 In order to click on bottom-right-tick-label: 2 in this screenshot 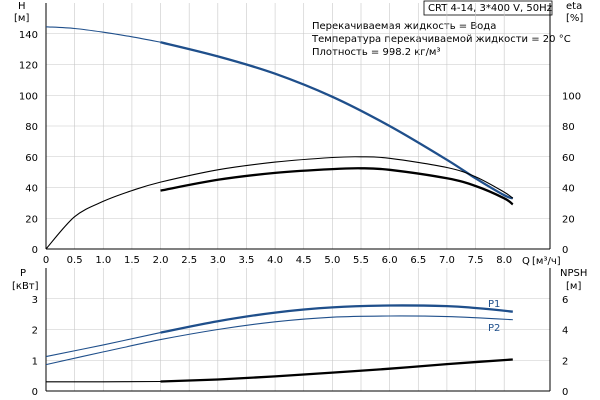, I will do `click(565, 361)`.